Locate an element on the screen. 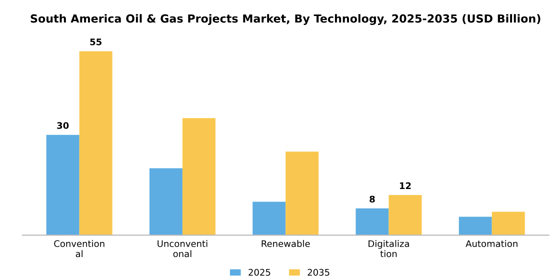  data-label: 30 is located at coordinates (63, 125).